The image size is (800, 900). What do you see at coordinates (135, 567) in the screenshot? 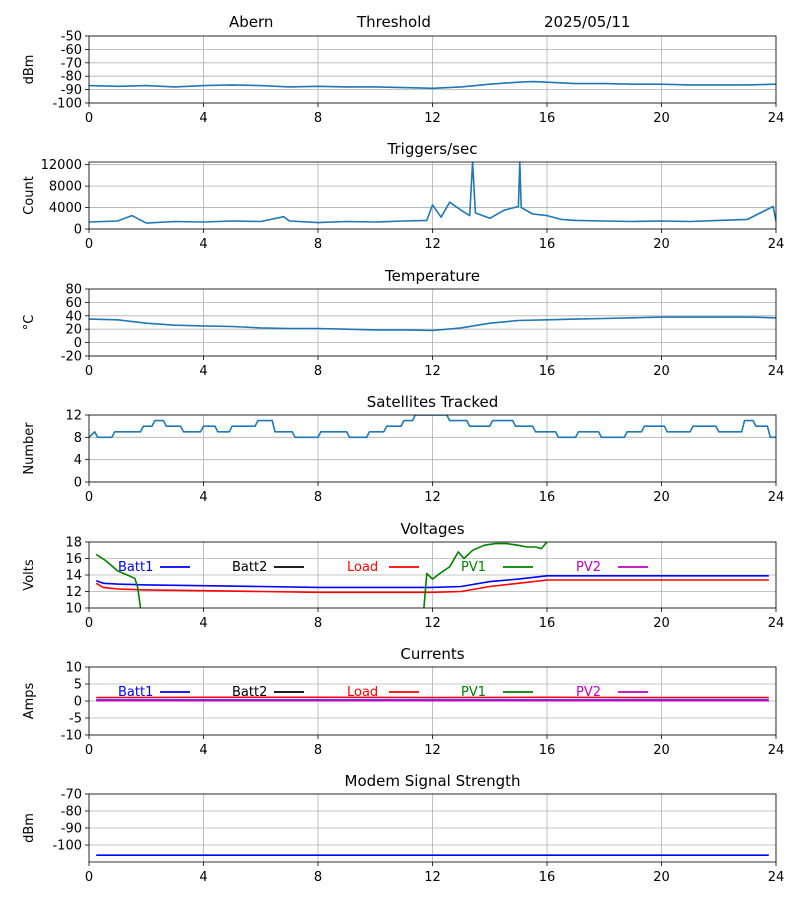
I see `legend-label-batt1: Batt1` at bounding box center [135, 567].